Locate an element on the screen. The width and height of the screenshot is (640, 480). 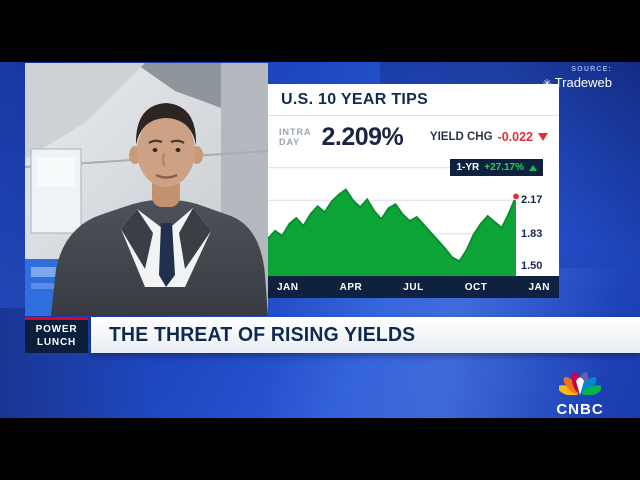
intraday-label: INTRA DAY is located at coordinates (295, 136).